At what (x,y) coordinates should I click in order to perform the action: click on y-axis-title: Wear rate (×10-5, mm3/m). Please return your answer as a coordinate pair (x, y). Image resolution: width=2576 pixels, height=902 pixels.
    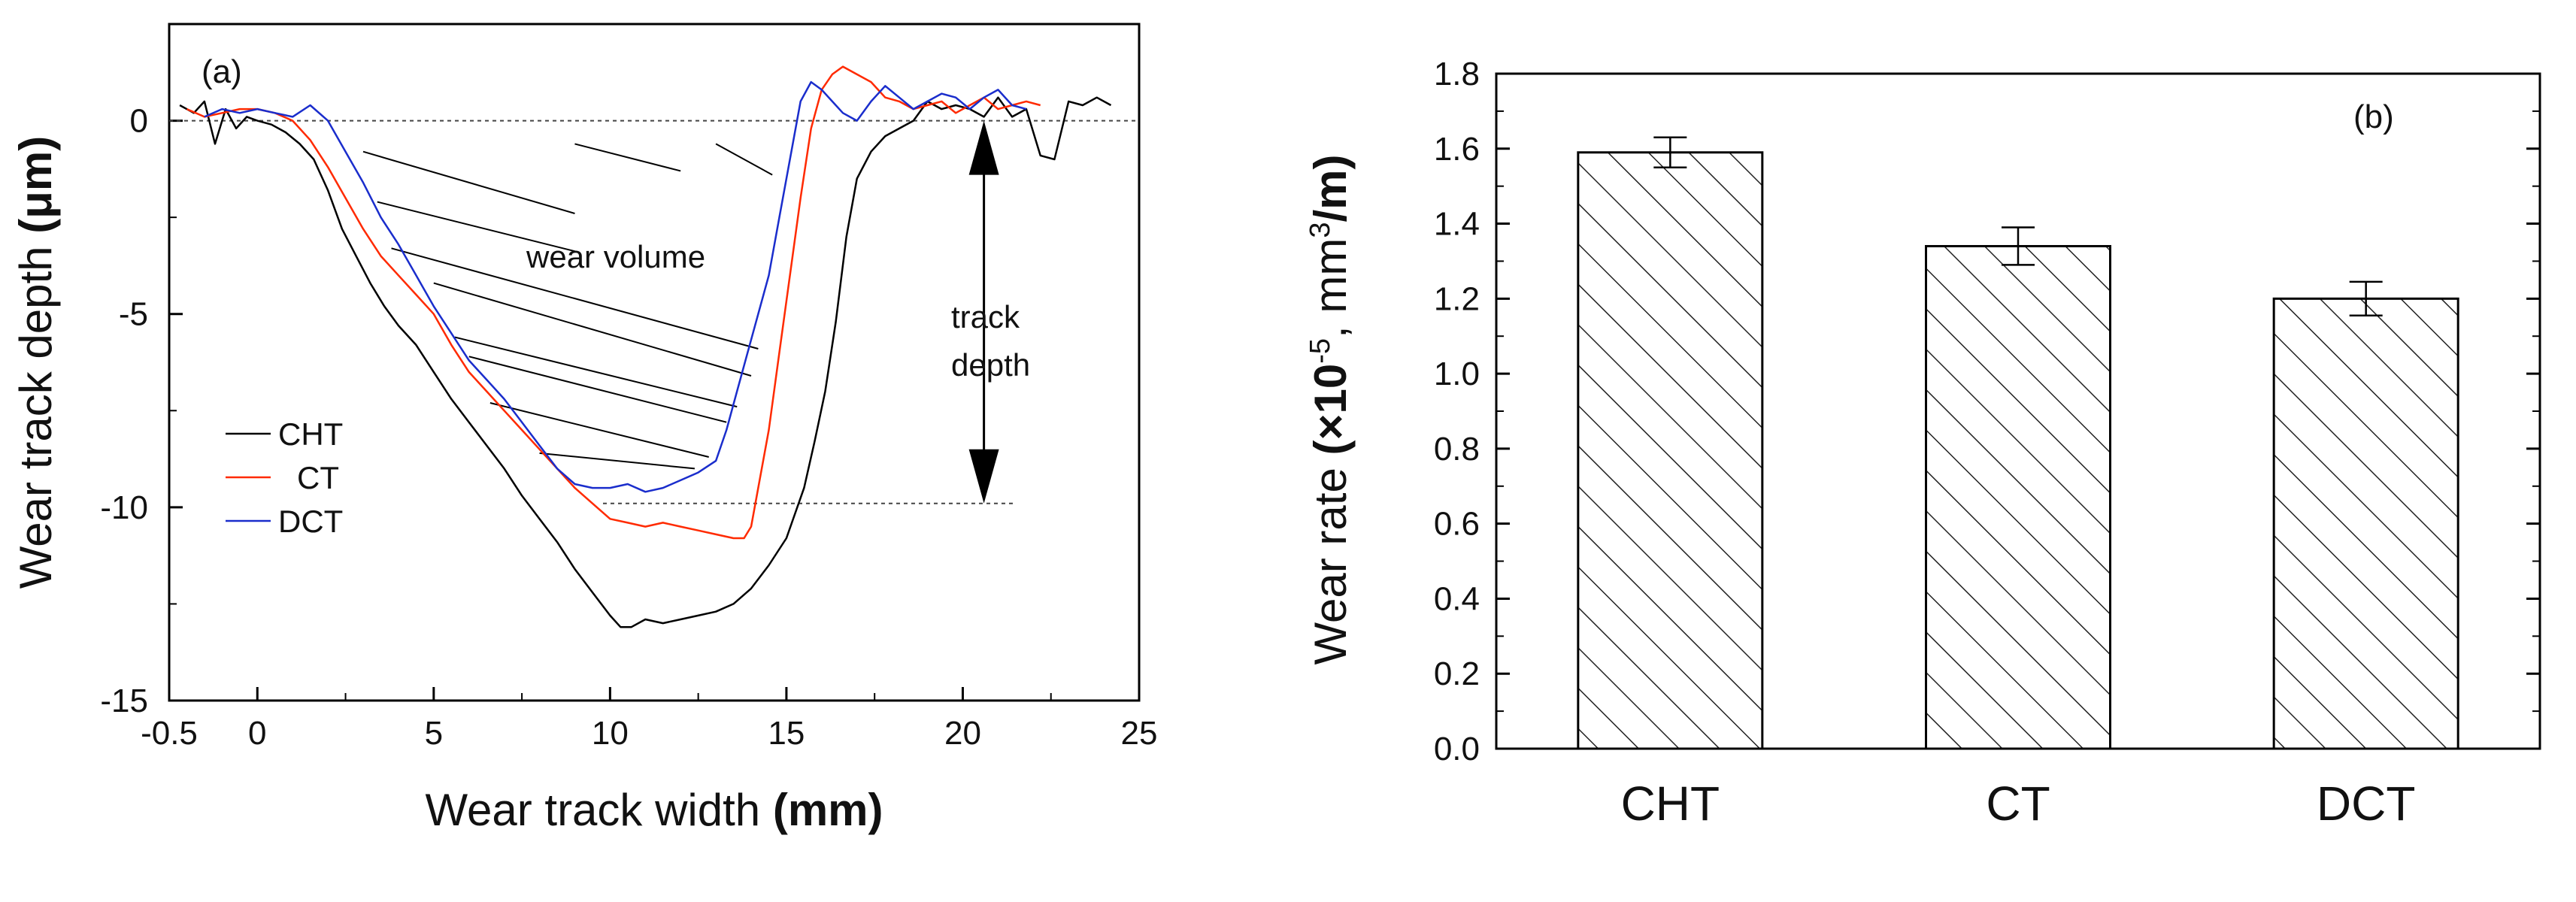
    Looking at the image, I should click on (1330, 409).